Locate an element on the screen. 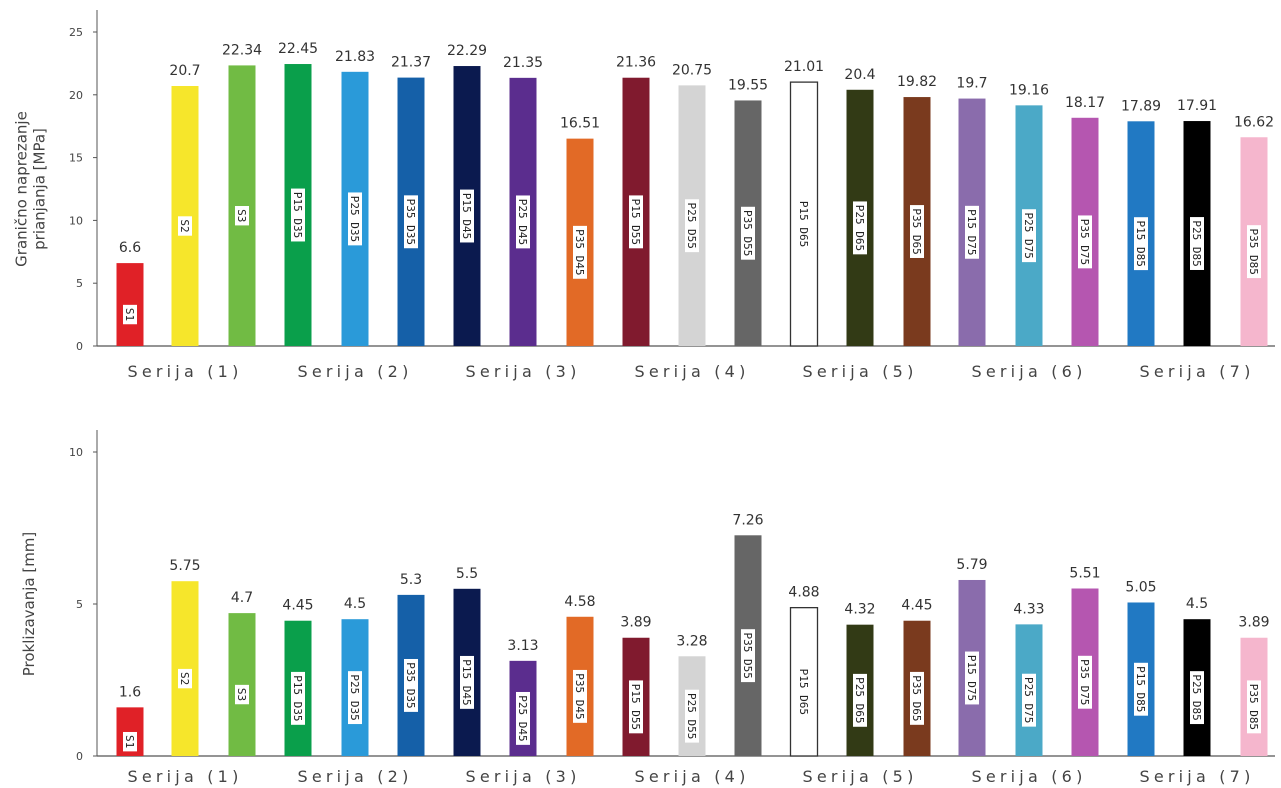  bar-category-label: P15 D65 is located at coordinates (803, 692).